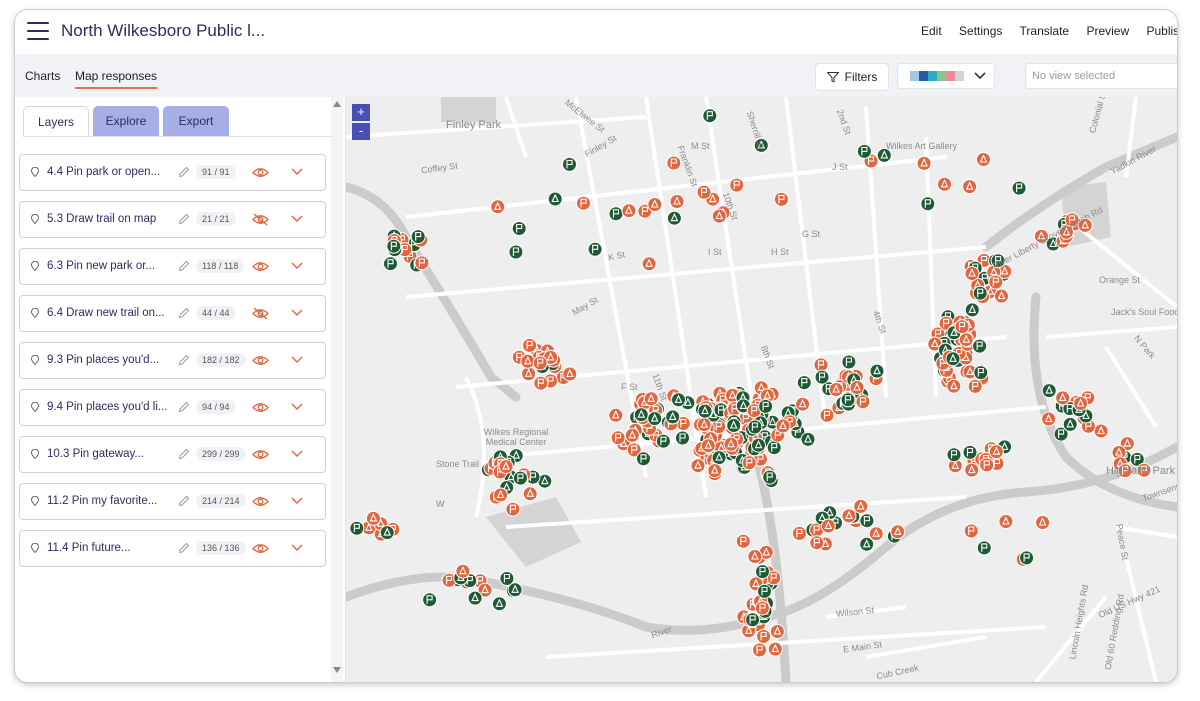 This screenshot has width=1200, height=701. What do you see at coordinates (1044, 31) in the screenshot?
I see `nav-translate: Translate` at bounding box center [1044, 31].